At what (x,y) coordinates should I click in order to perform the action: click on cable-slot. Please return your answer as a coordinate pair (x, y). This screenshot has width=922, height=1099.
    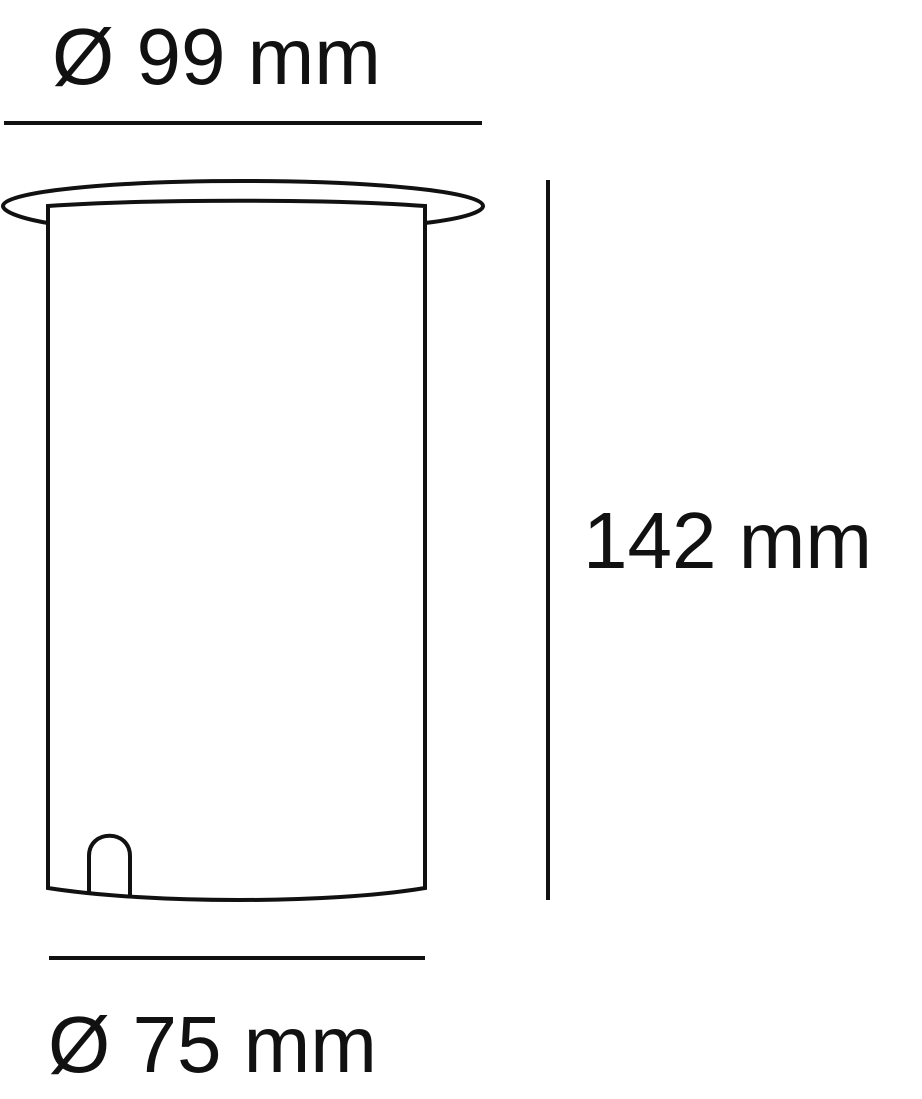
    Looking at the image, I should click on (109, 865).